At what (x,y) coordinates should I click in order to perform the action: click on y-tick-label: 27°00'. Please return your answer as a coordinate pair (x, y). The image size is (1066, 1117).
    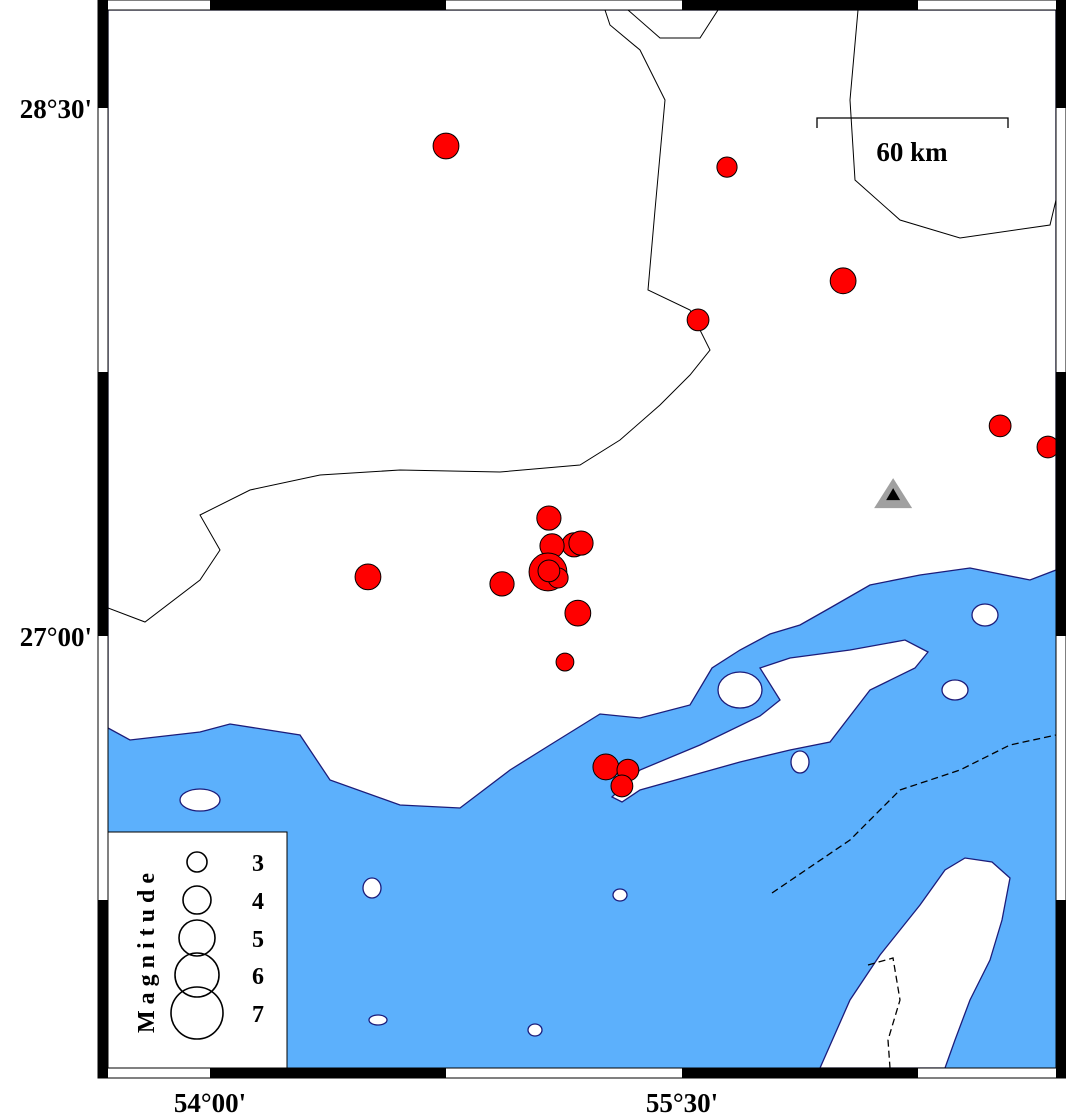
    Looking at the image, I should click on (56, 637).